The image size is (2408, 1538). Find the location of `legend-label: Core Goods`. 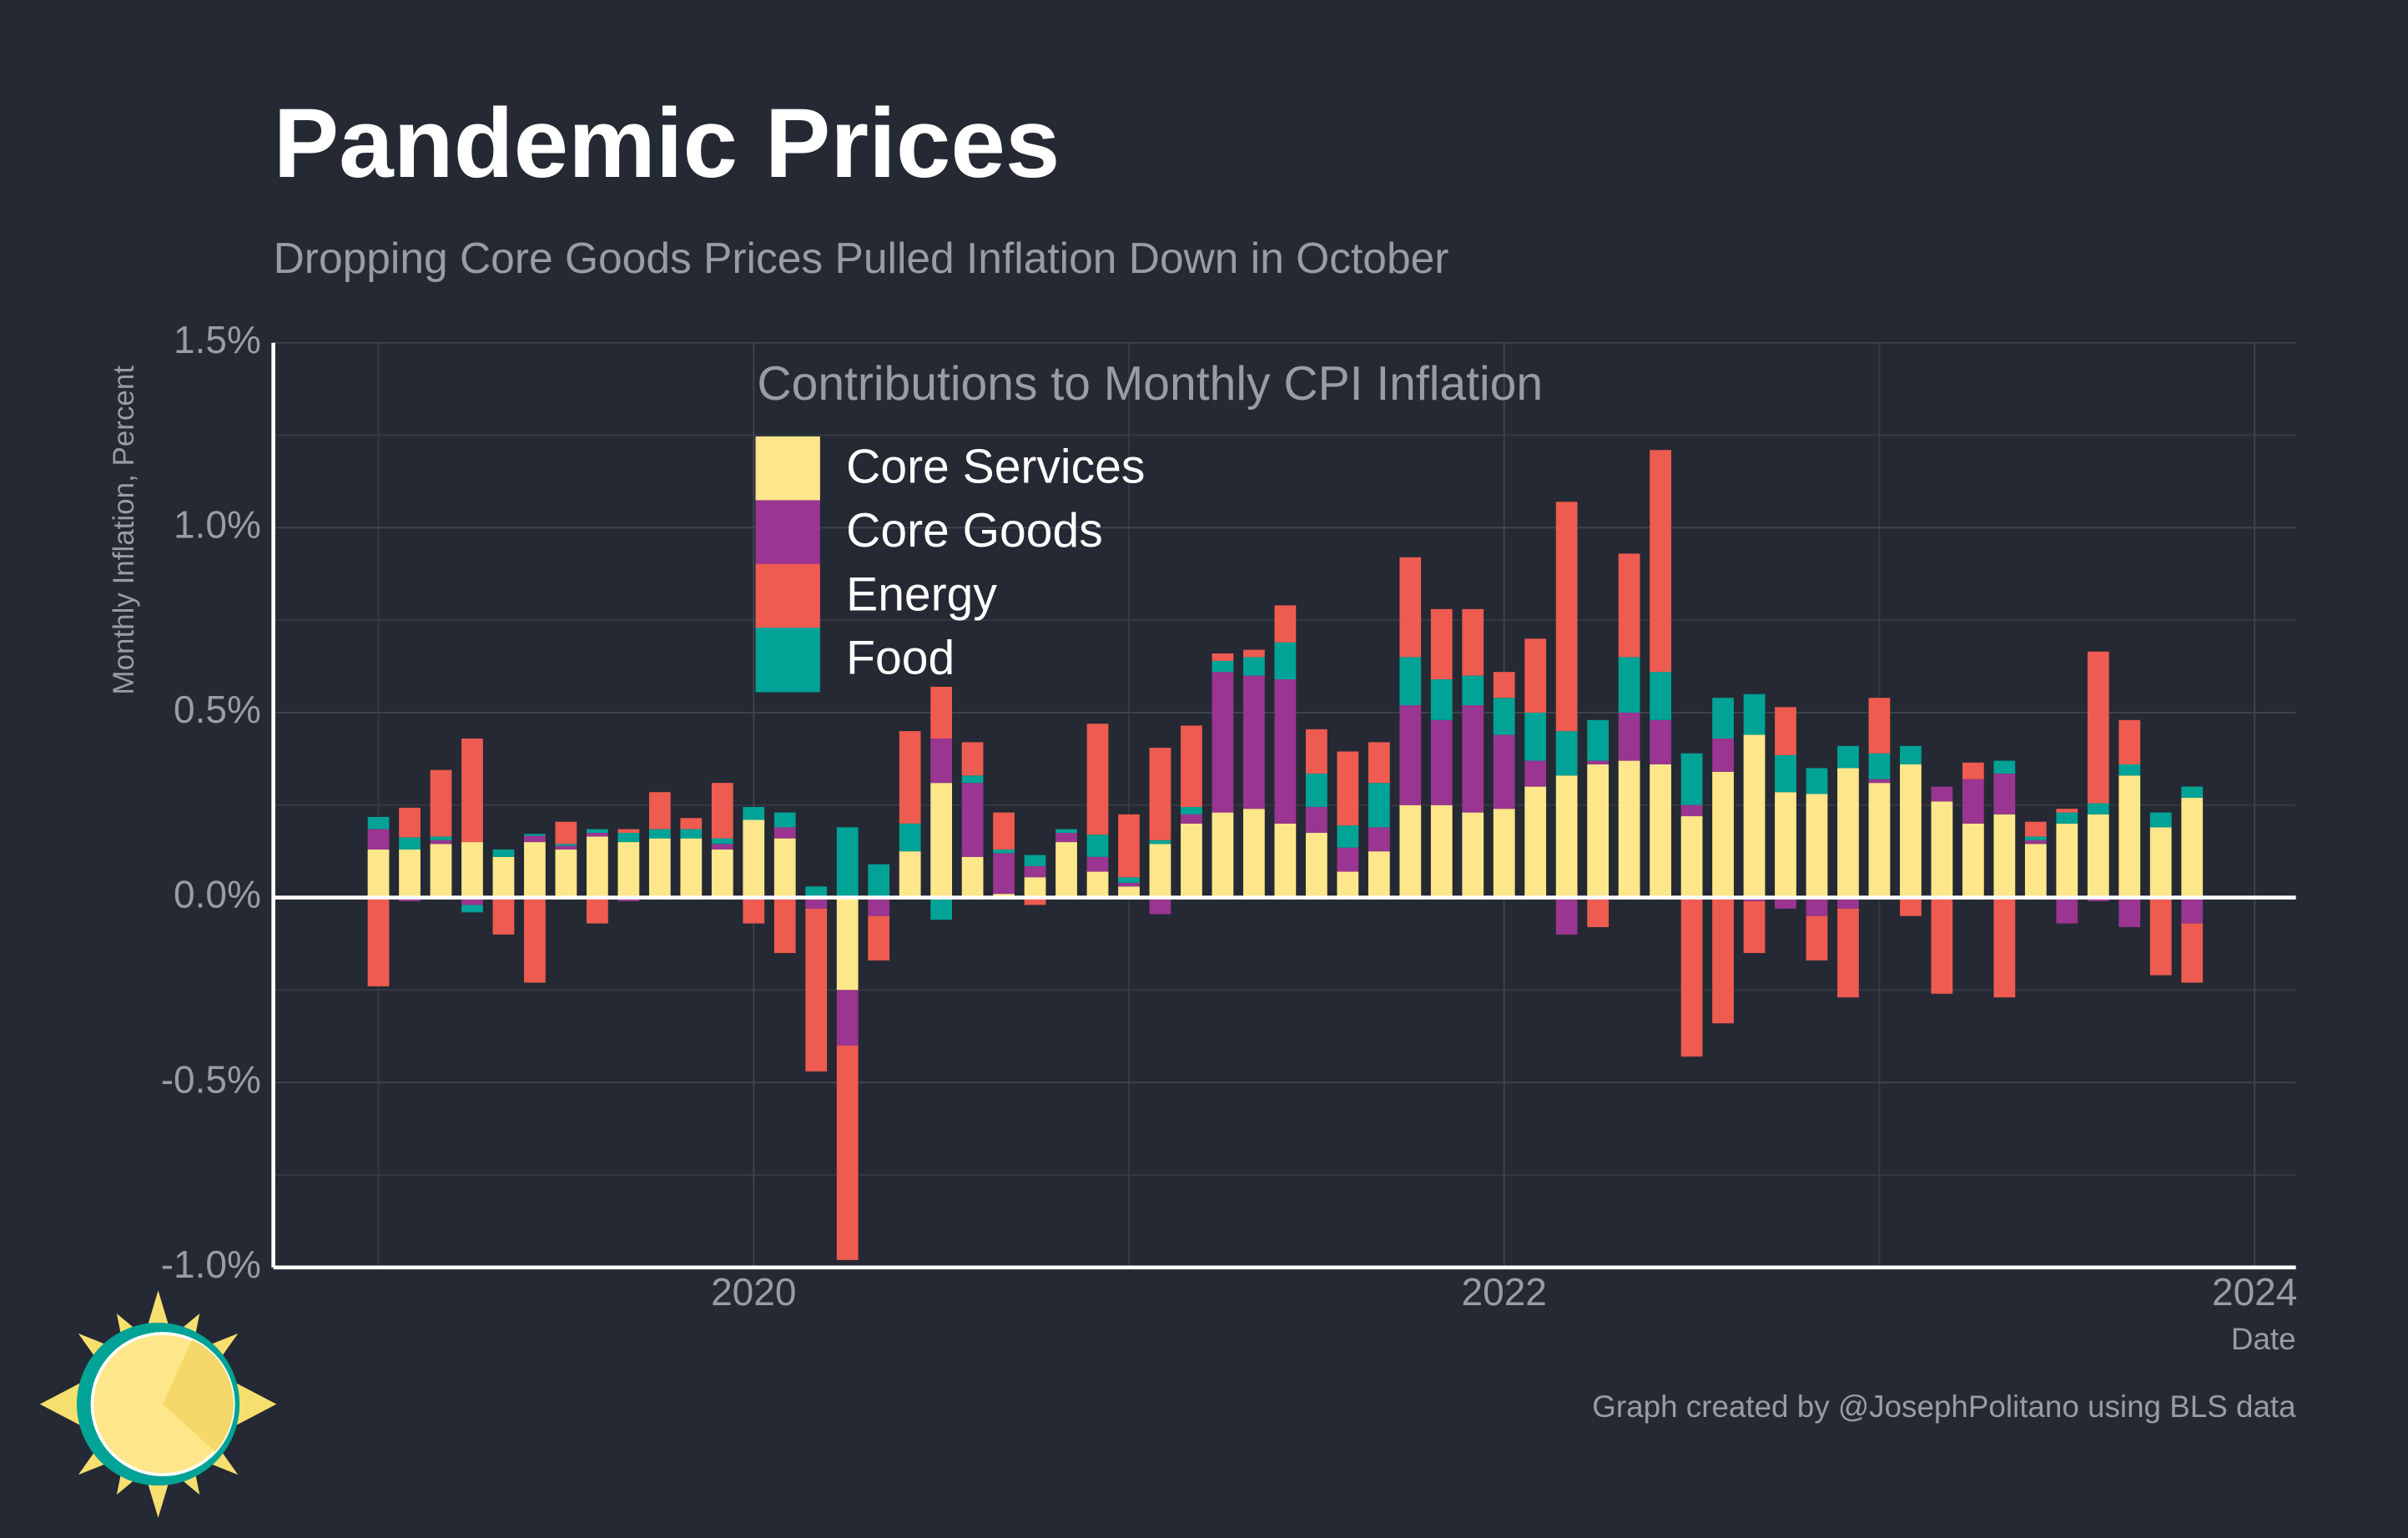

legend-label: Core Goods is located at coordinates (974, 530).